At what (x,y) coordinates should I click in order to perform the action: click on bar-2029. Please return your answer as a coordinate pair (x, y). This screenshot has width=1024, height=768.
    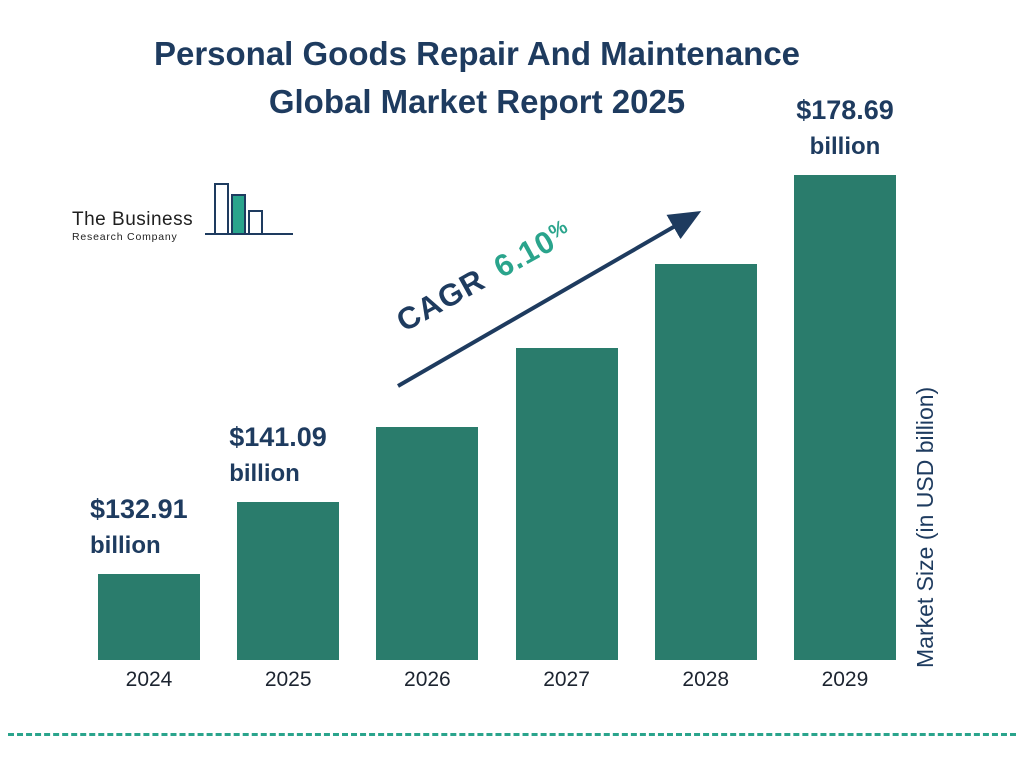
    Looking at the image, I should click on (844, 417).